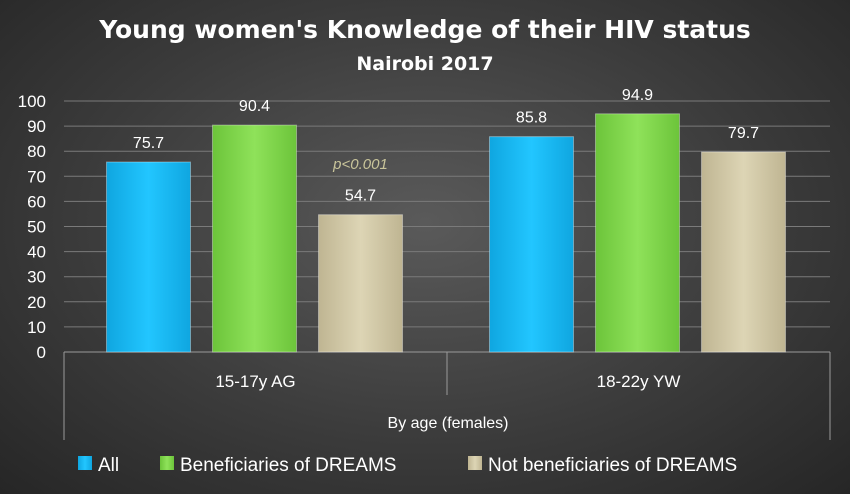 The image size is (850, 494). What do you see at coordinates (148, 143) in the screenshot?
I see `data-label: 75.7` at bounding box center [148, 143].